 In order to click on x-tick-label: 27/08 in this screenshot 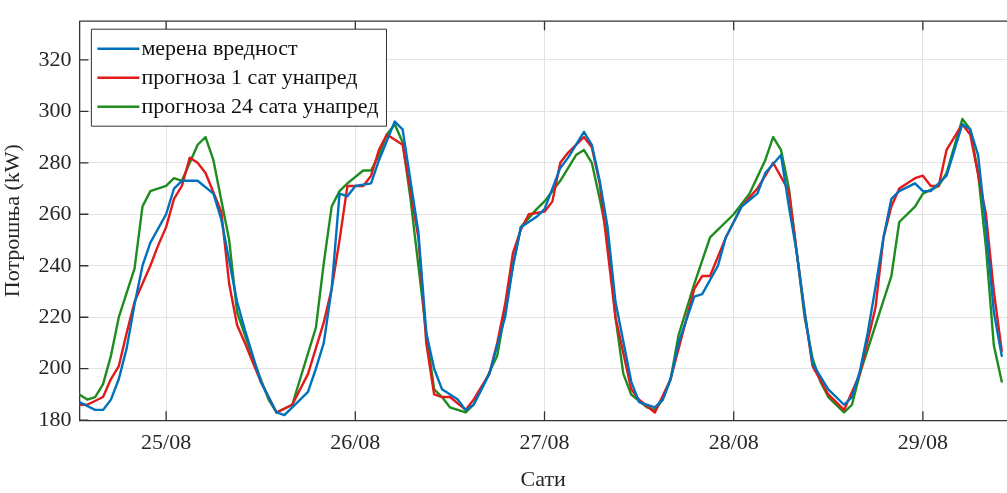, I will do `click(544, 442)`.